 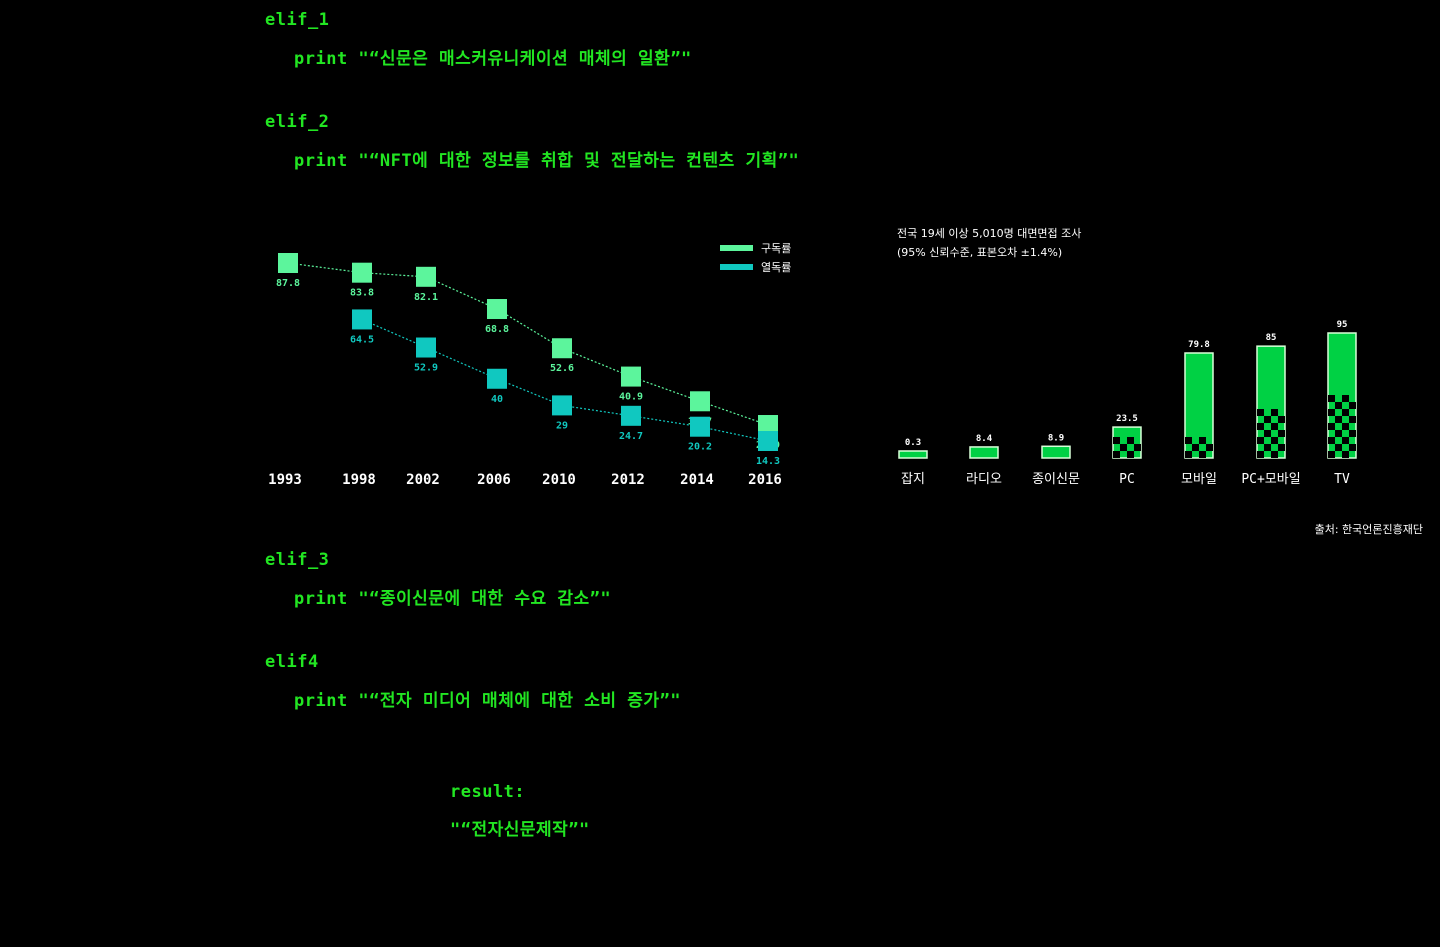 What do you see at coordinates (488, 792) in the screenshot?
I see `result-label: result:` at bounding box center [488, 792].